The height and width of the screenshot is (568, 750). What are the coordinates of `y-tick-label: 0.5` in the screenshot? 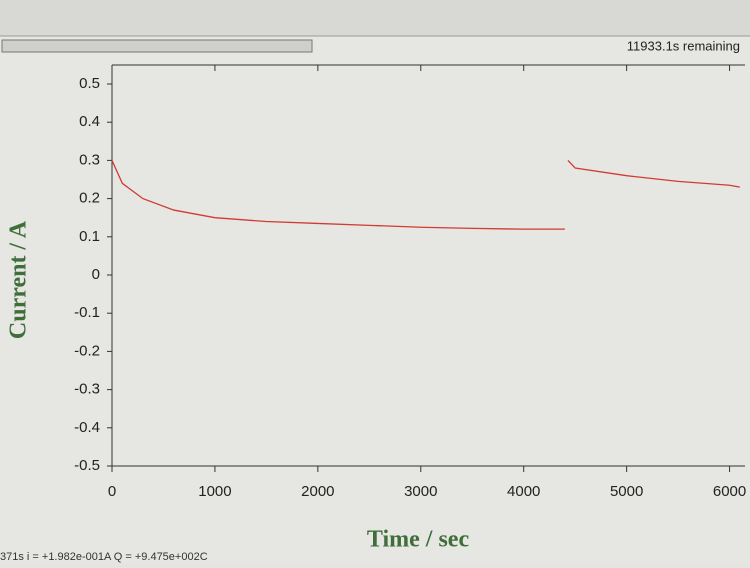 It's located at (89, 83).